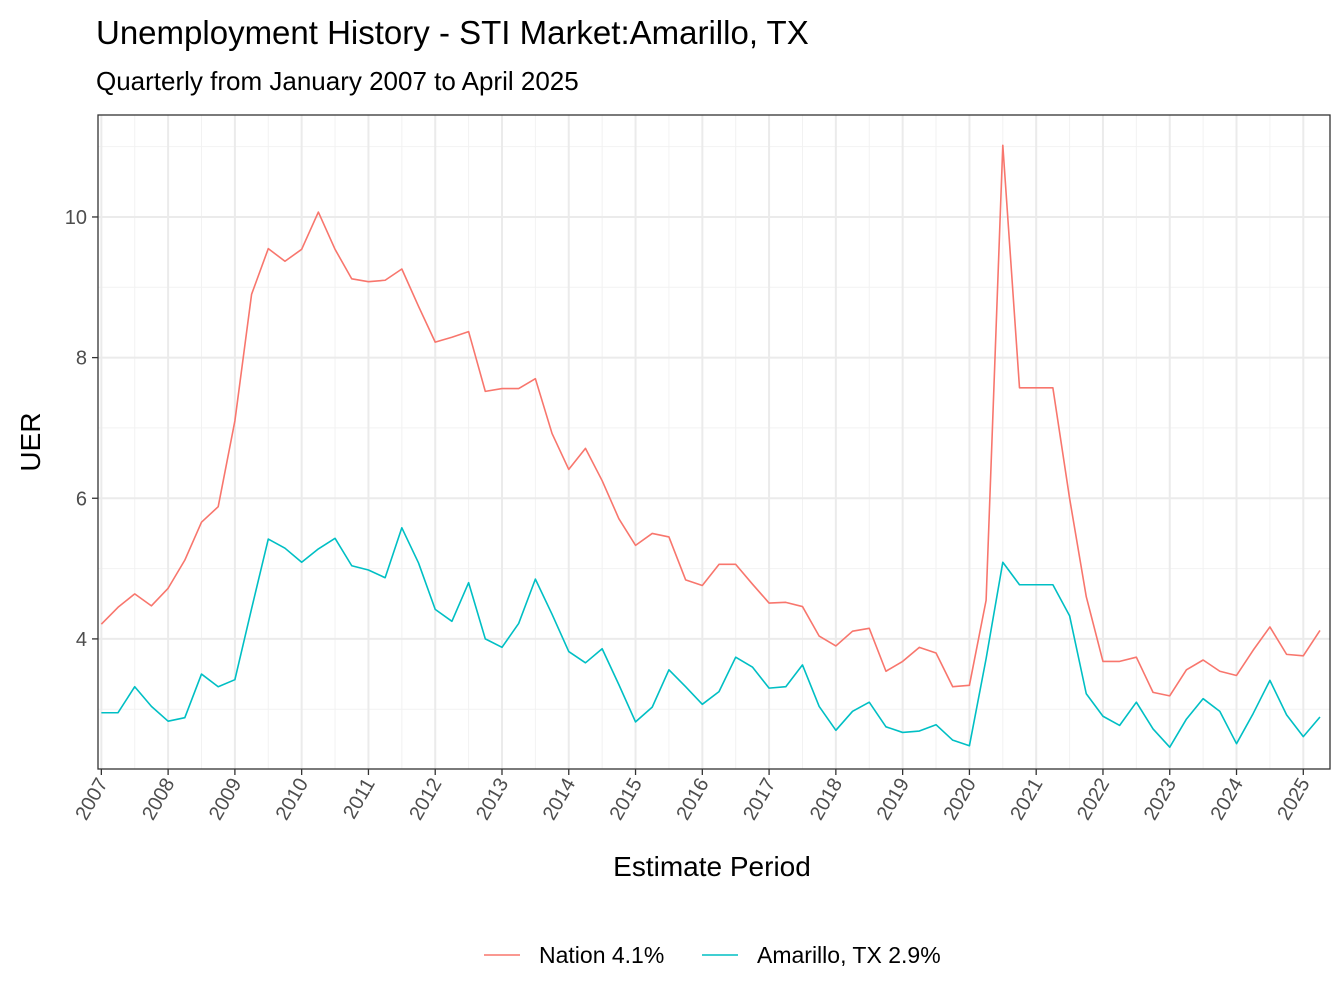  What do you see at coordinates (1026, 800) in the screenshot?
I see `x-tick-label: 2021` at bounding box center [1026, 800].